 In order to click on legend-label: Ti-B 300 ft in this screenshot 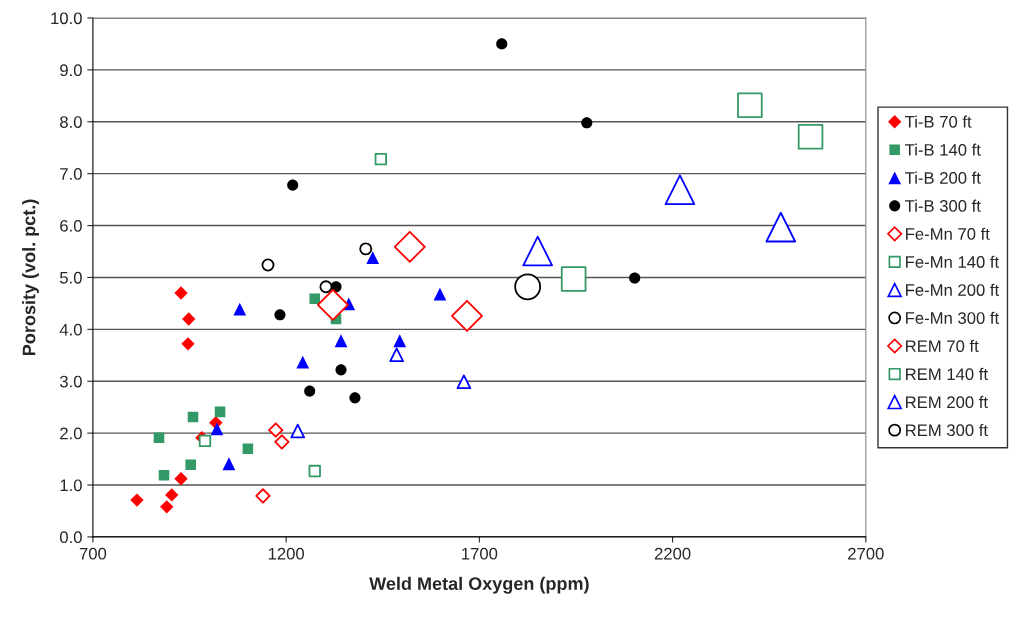, I will do `click(943, 205)`.